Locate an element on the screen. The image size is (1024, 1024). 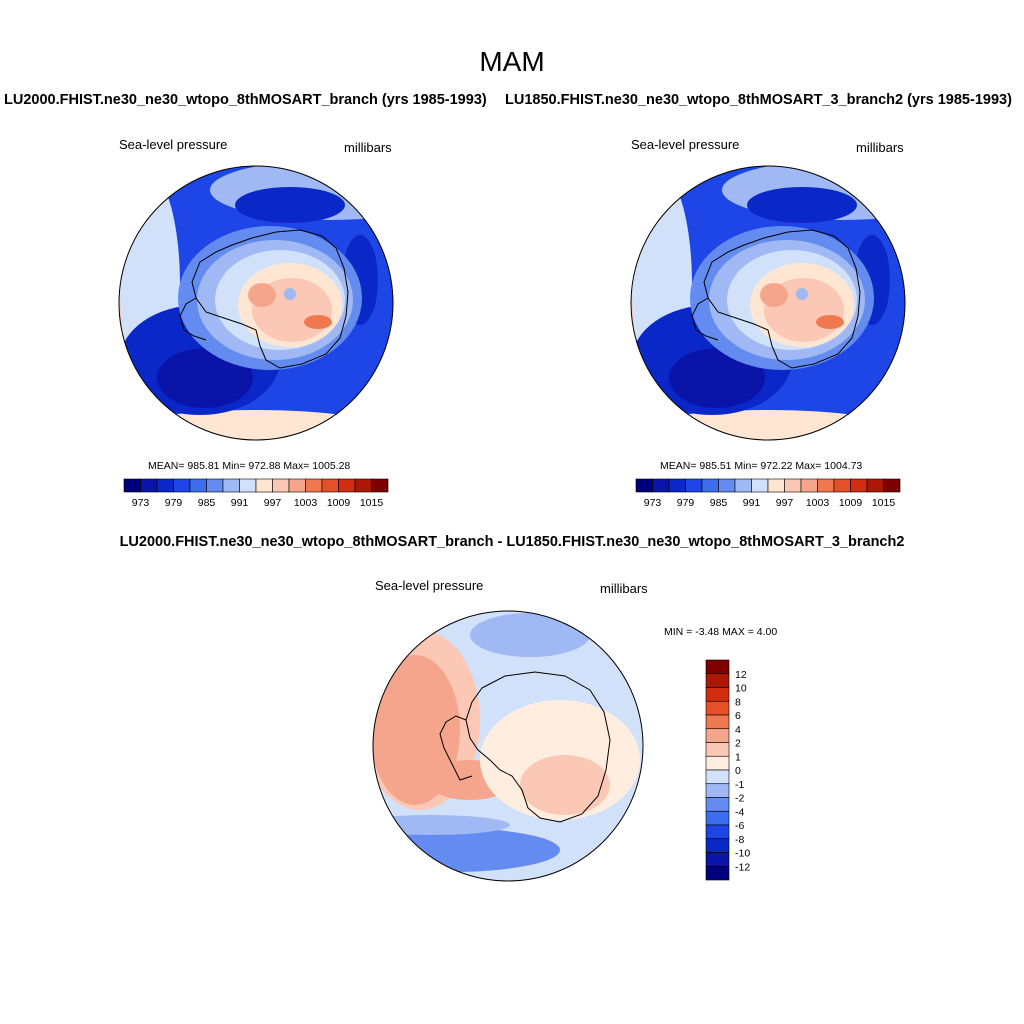
figure-title: MAM is located at coordinates (512, 61).